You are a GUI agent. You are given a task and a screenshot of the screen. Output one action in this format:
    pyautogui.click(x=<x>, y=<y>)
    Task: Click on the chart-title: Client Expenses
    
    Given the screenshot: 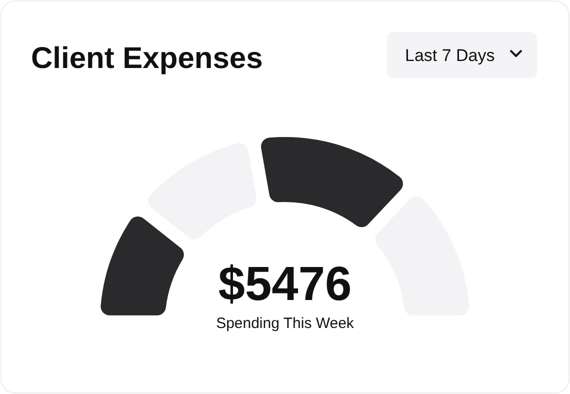 What is the action you would take?
    pyautogui.click(x=147, y=58)
    